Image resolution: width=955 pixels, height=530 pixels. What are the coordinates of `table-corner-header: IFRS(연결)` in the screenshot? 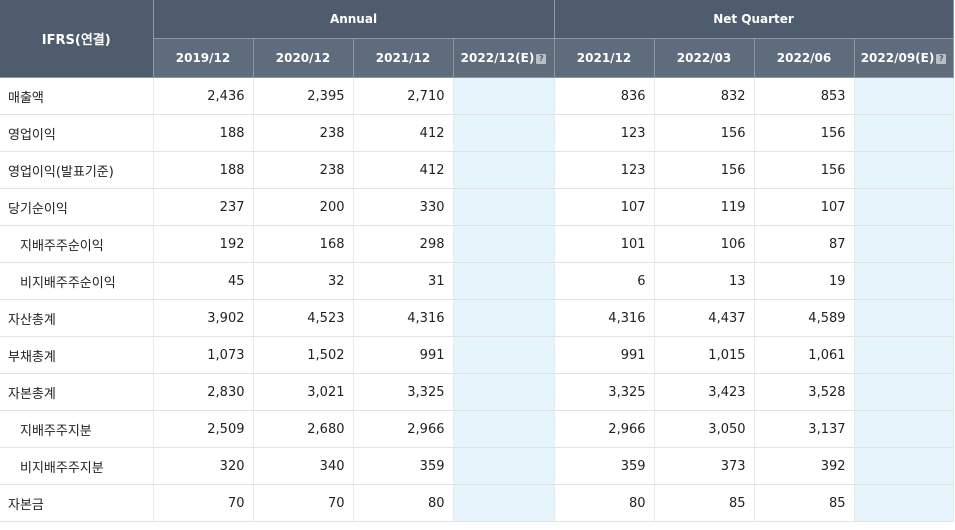 It's located at (77, 39).